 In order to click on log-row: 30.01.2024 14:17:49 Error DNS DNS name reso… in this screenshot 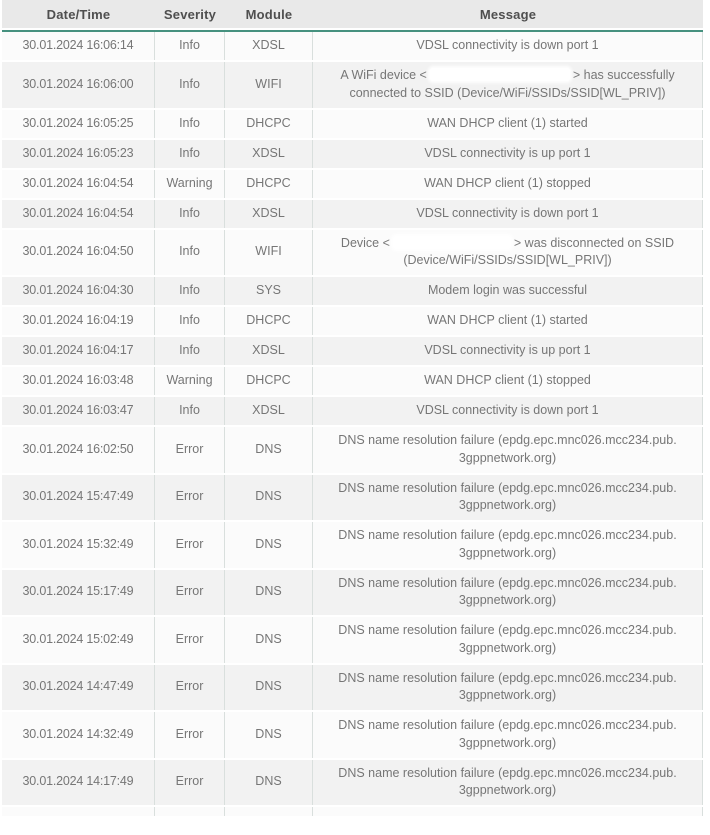, I will do `click(352, 783)`.